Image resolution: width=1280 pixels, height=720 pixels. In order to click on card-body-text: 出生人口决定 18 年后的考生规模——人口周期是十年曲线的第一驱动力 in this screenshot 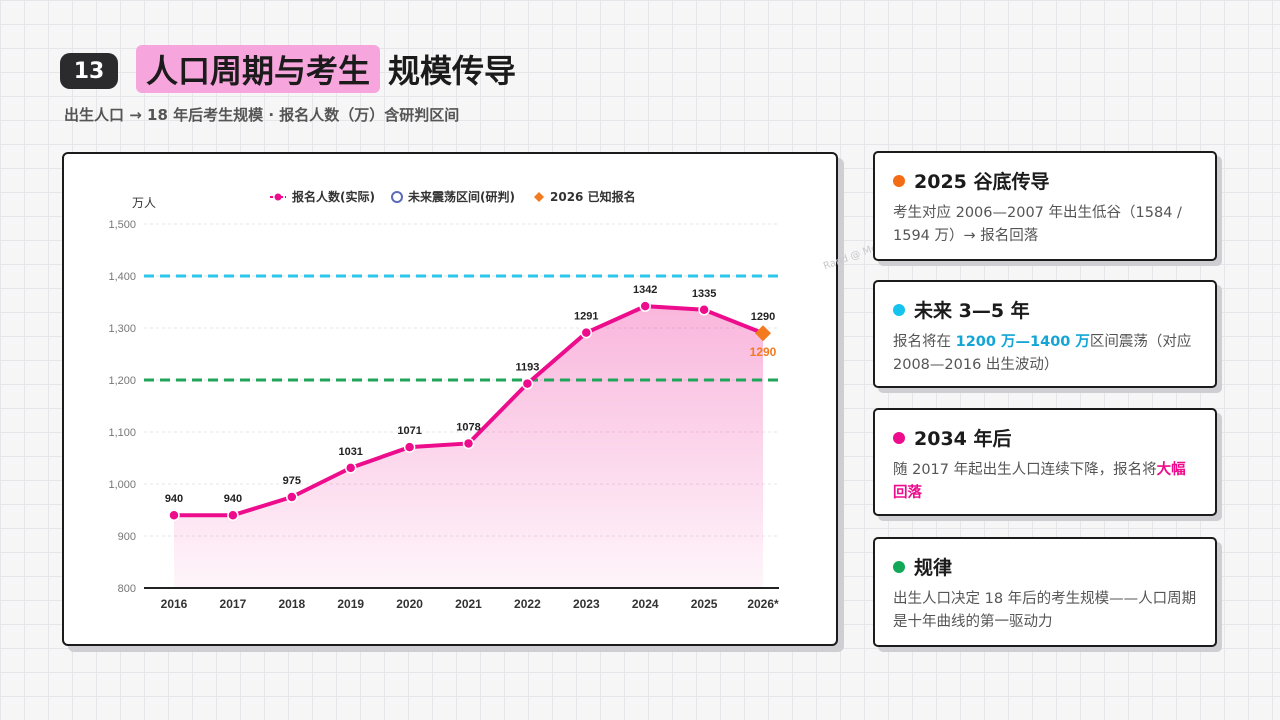, I will do `click(1045, 610)`.